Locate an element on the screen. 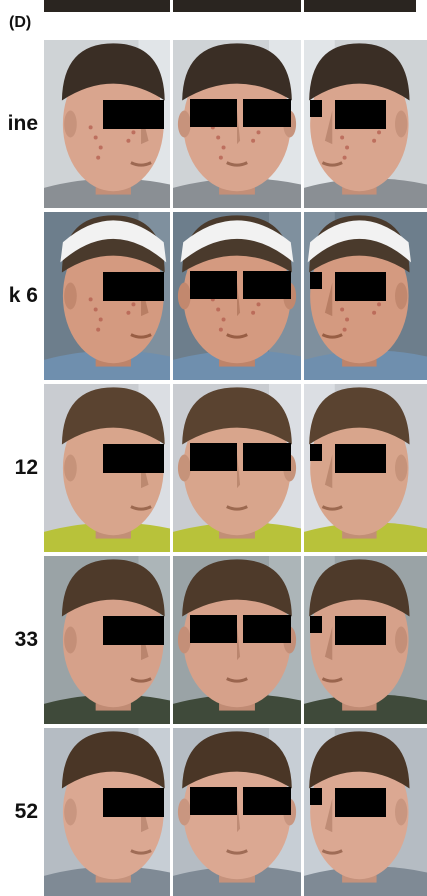 This screenshot has width=427, height=896. row-label: ine is located at coordinates (22, 123).